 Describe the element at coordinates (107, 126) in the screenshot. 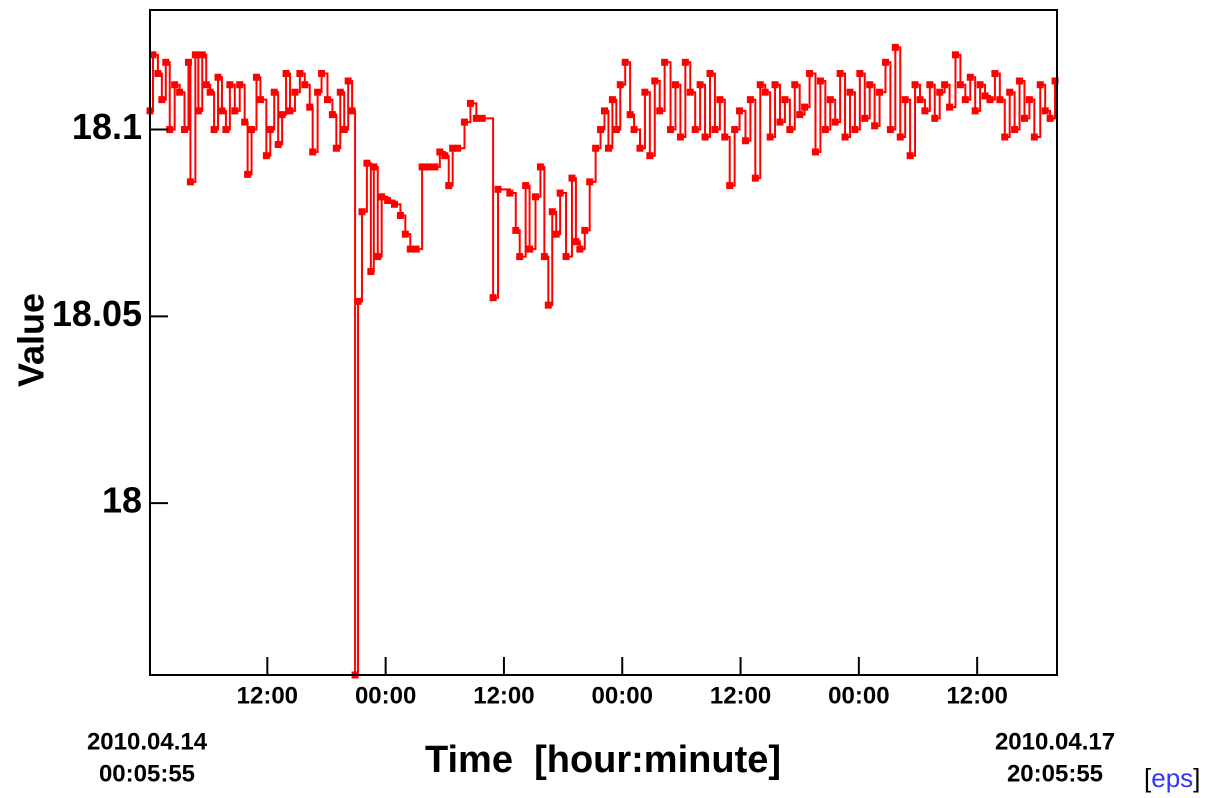

I see `y-tick-label: 18.1` at that location.